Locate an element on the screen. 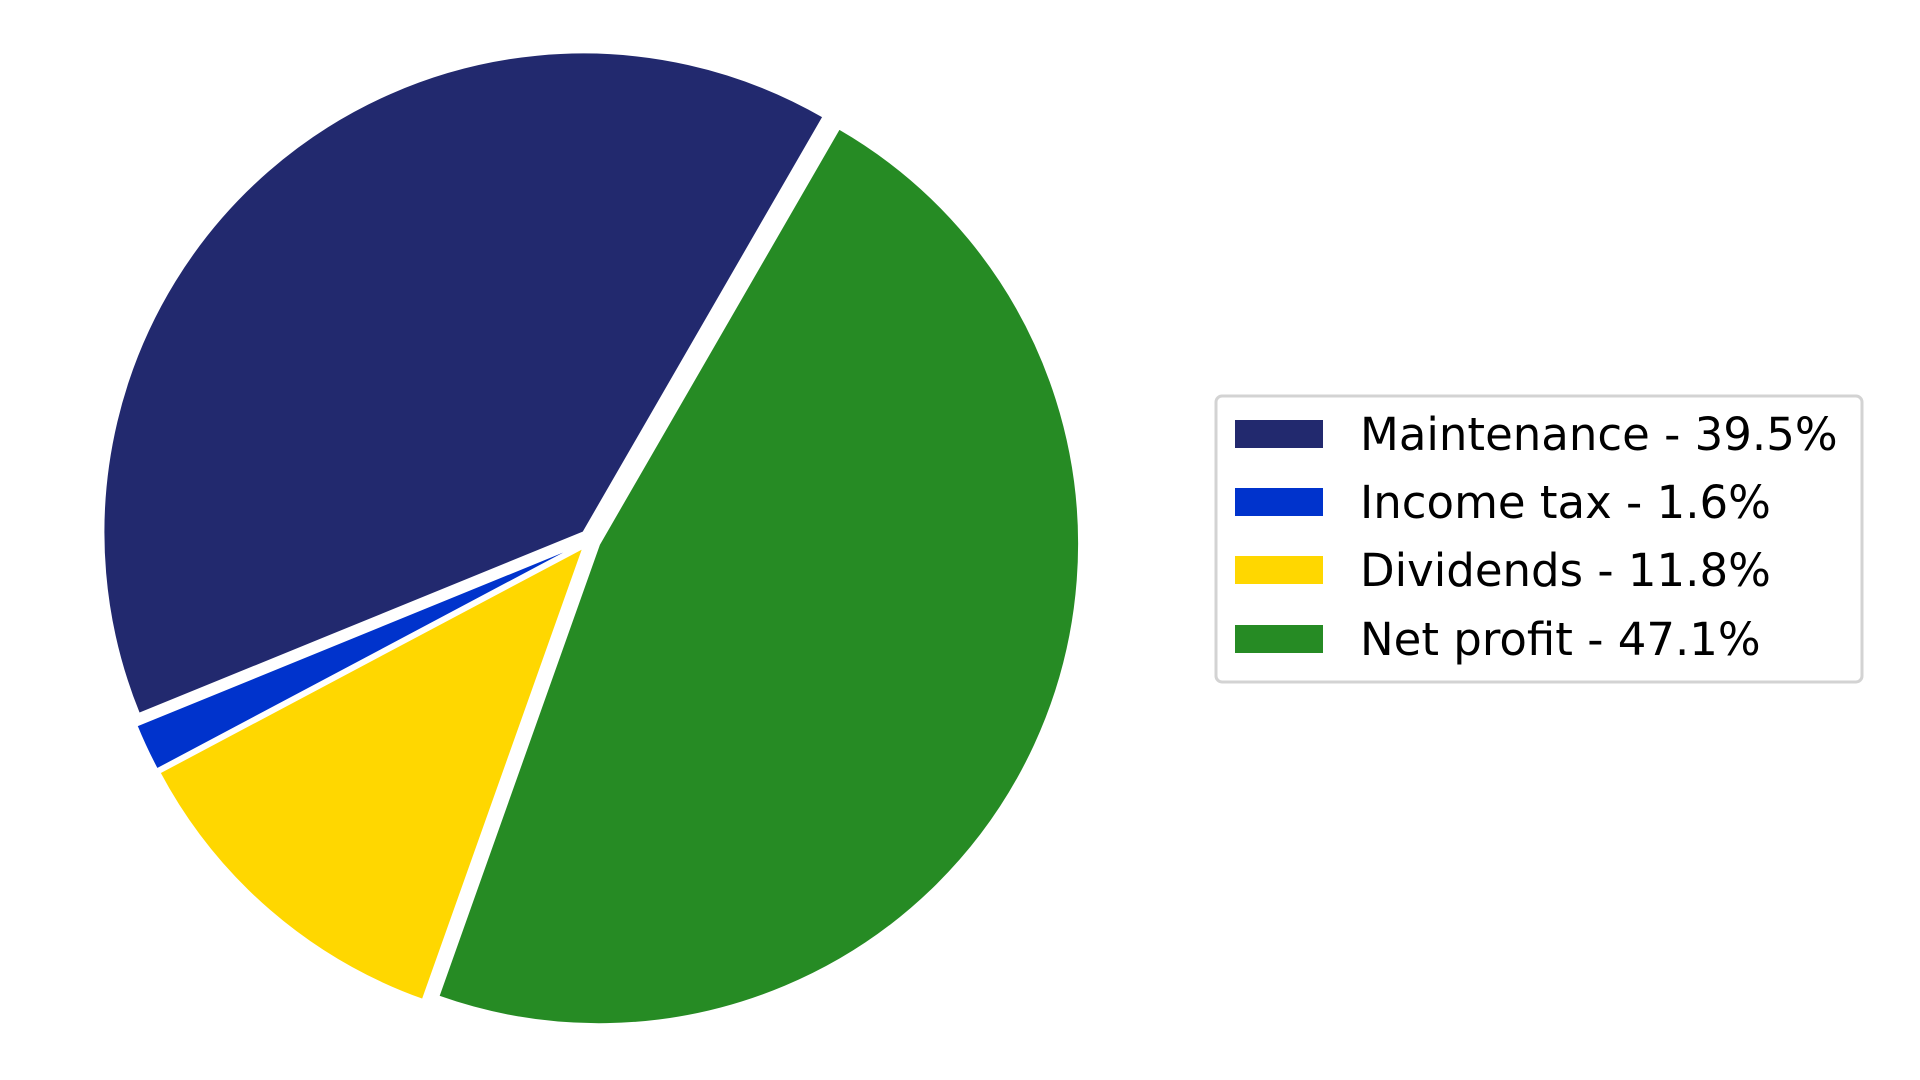  legend-label-maintenance: Maintenance - 39.5% is located at coordinates (1599, 434).